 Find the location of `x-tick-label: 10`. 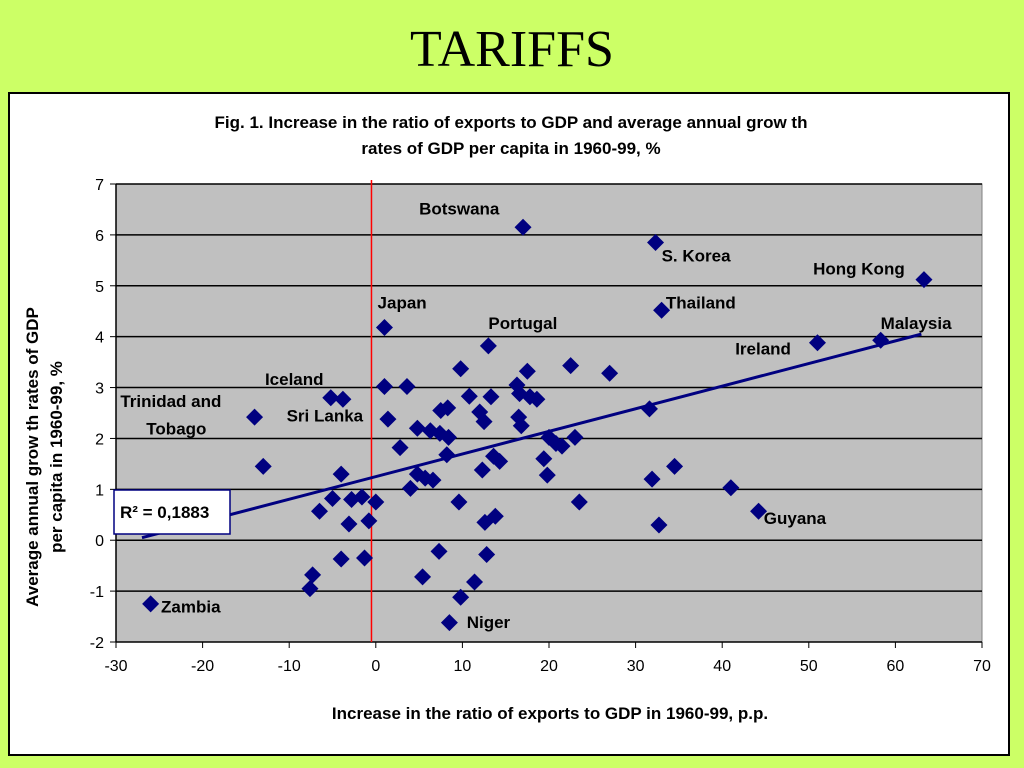

x-tick-label: 10 is located at coordinates (463, 666).